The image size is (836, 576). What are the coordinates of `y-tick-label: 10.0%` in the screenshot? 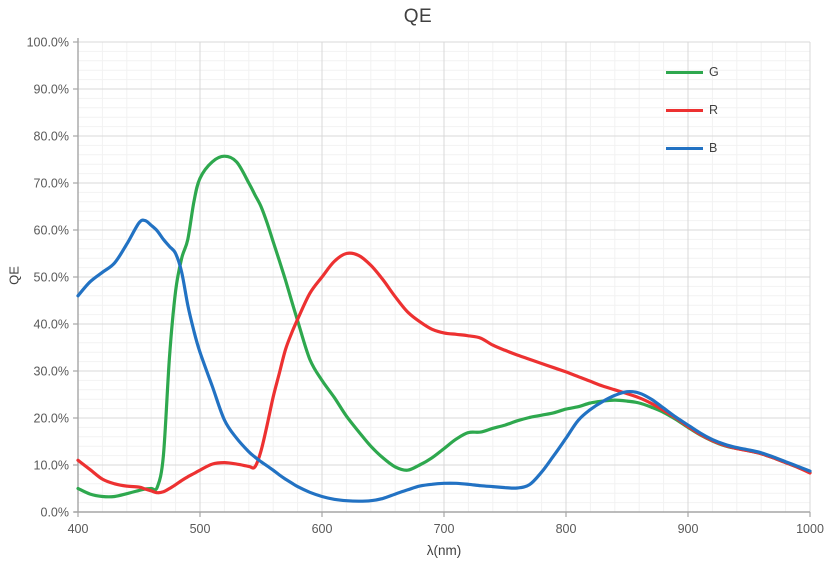 It's located at (51, 466).